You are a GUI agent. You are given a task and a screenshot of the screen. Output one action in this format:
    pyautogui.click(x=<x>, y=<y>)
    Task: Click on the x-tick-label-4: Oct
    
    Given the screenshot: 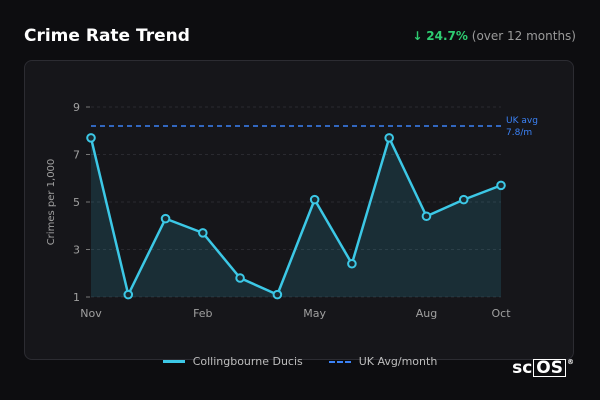 What is the action you would take?
    pyautogui.click(x=501, y=313)
    